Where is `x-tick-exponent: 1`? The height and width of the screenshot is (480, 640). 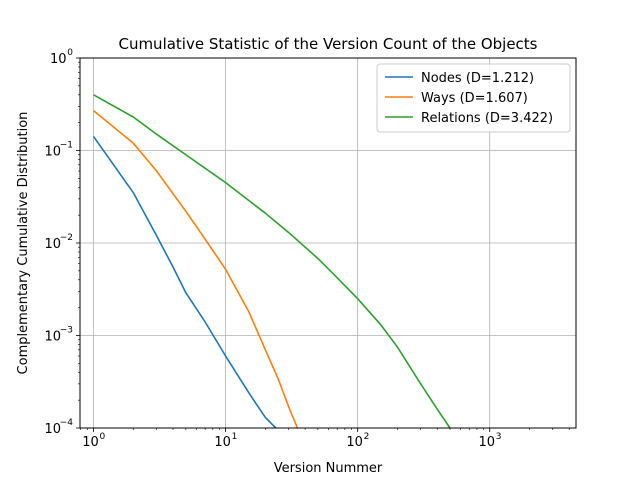
x-tick-exponent: 1 is located at coordinates (235, 437).